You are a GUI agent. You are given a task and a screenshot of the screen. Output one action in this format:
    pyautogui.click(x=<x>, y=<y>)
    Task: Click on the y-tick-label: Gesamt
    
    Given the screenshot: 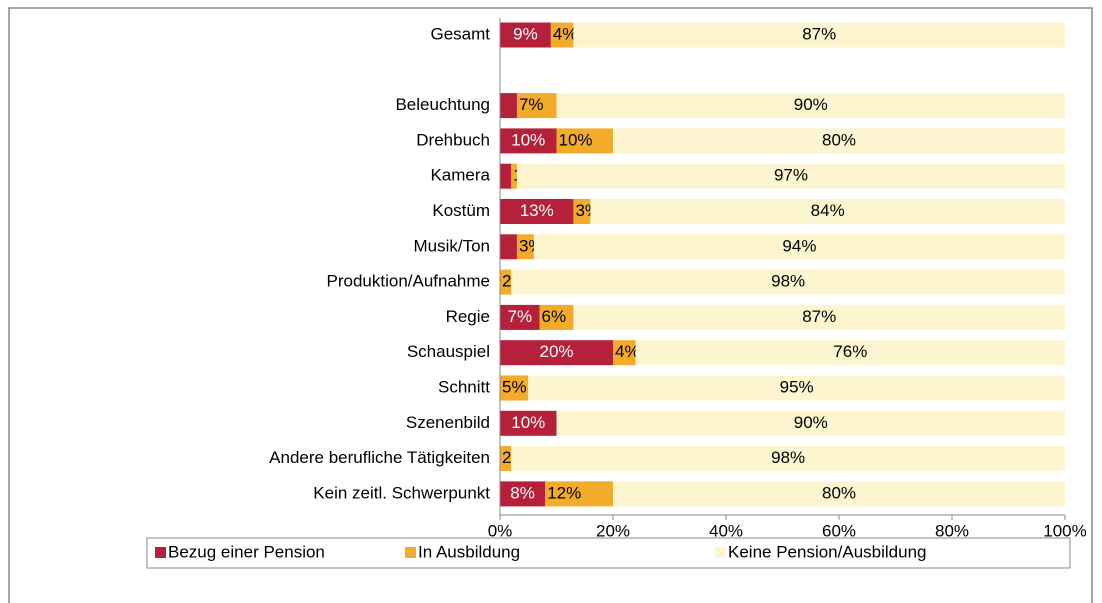 What is the action you would take?
    pyautogui.click(x=460, y=33)
    